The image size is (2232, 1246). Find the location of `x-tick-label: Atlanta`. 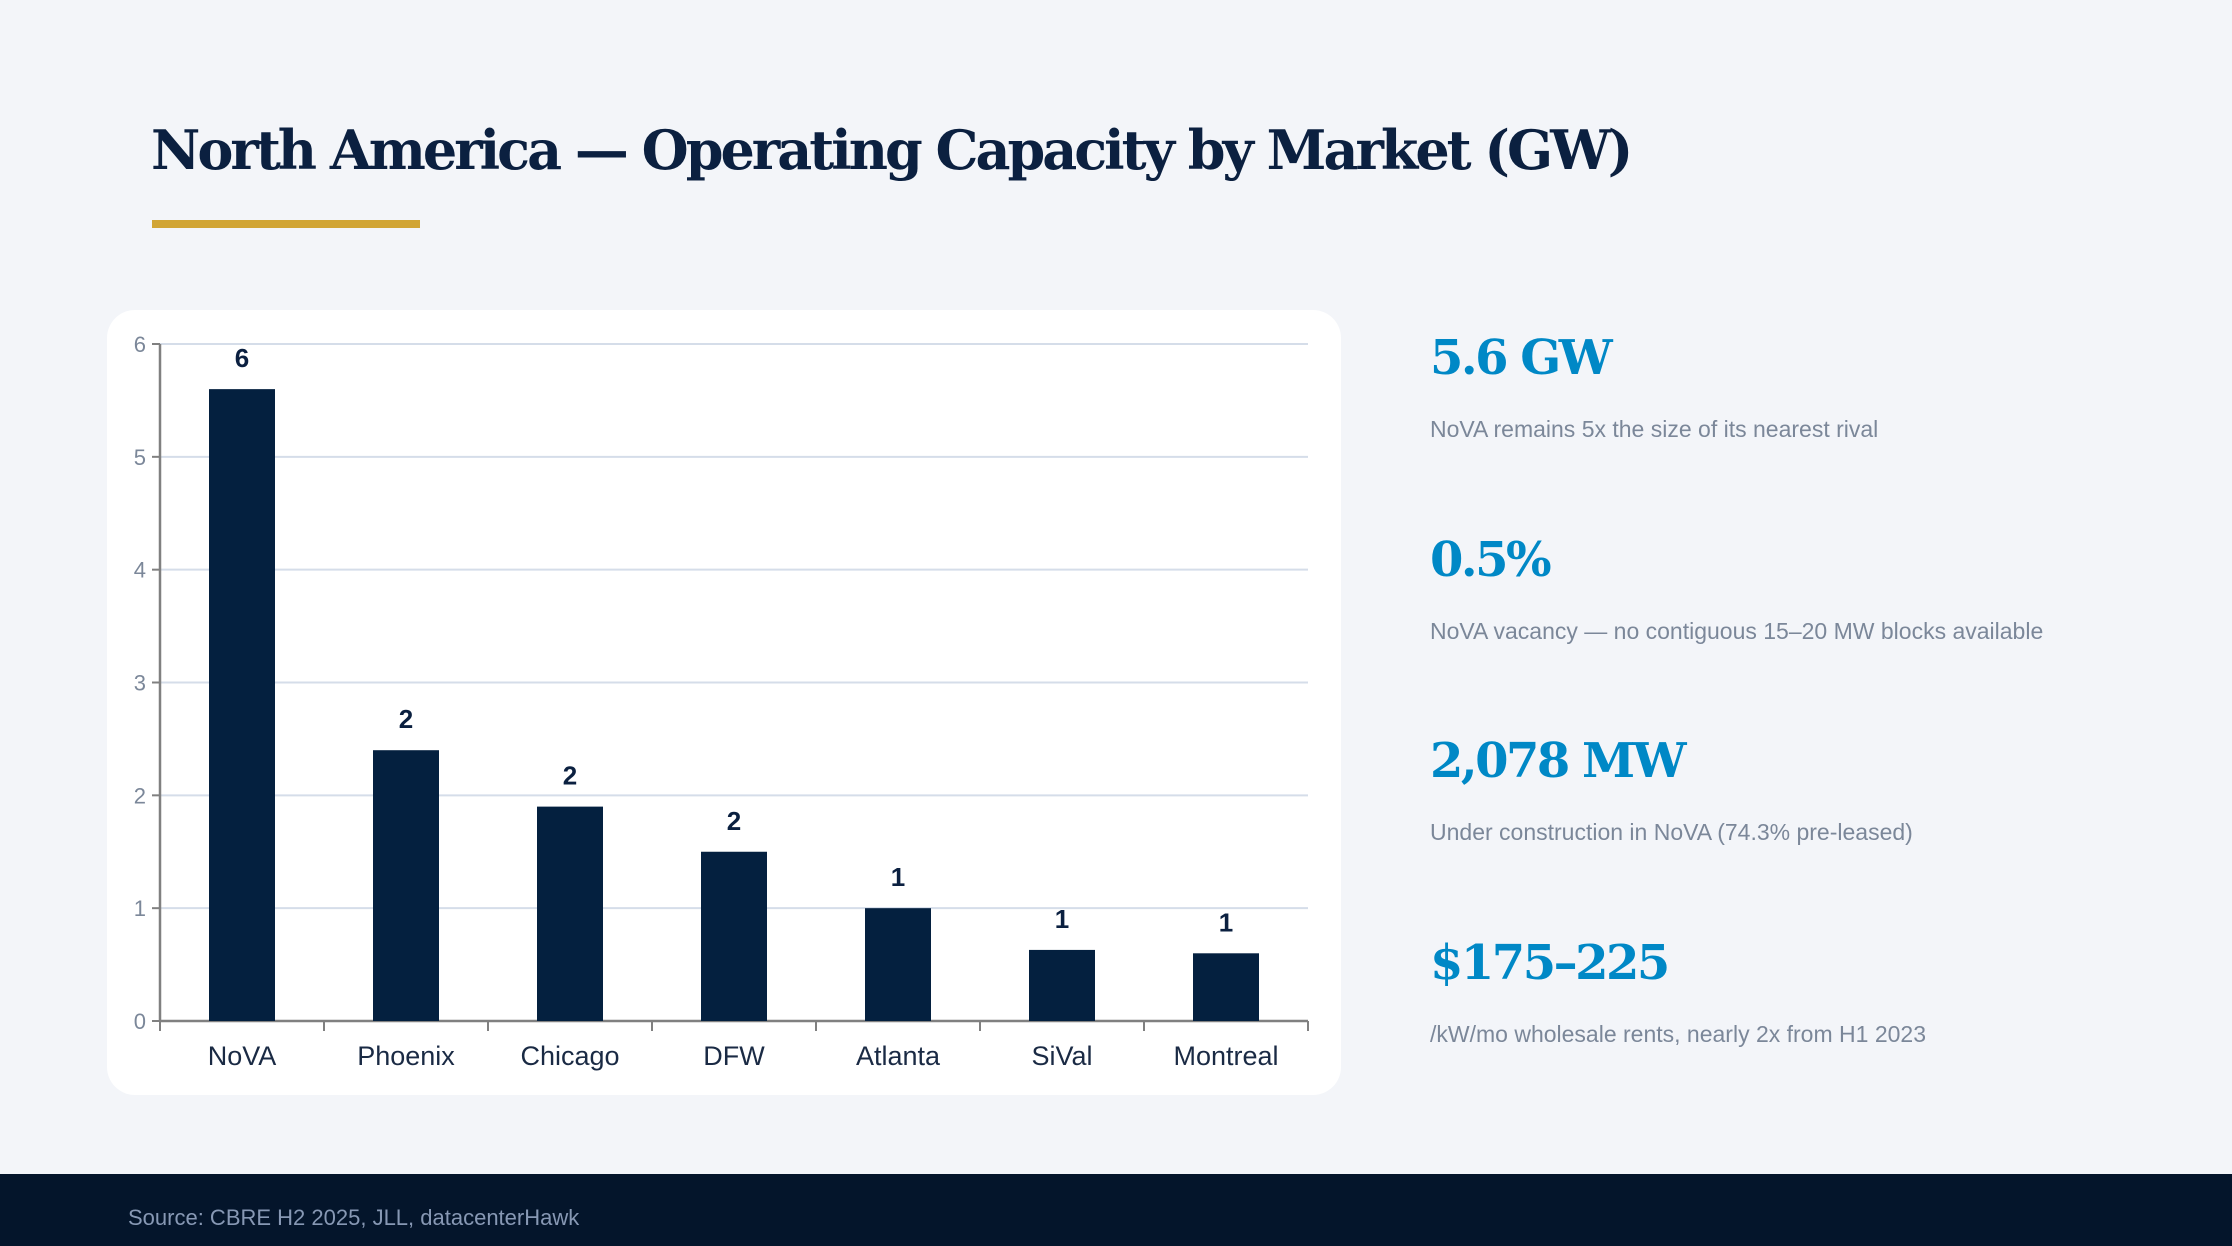

x-tick-label: Atlanta is located at coordinates (898, 1056).